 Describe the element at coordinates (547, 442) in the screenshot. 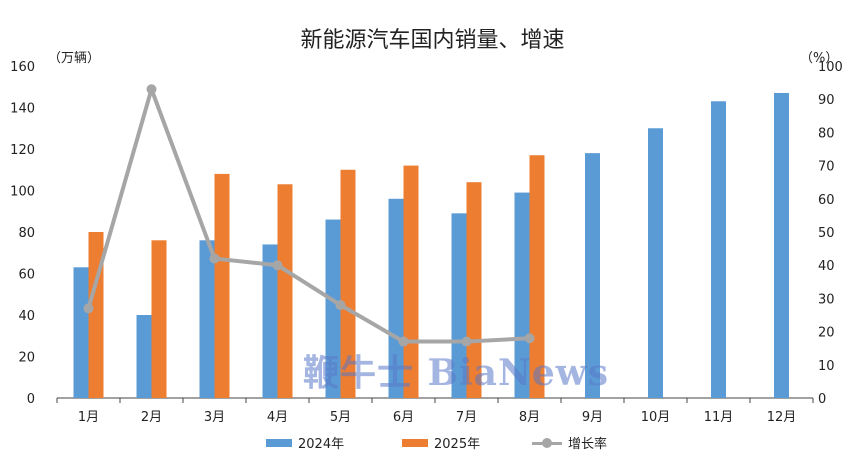

I see `legend-swatch-growth` at that location.